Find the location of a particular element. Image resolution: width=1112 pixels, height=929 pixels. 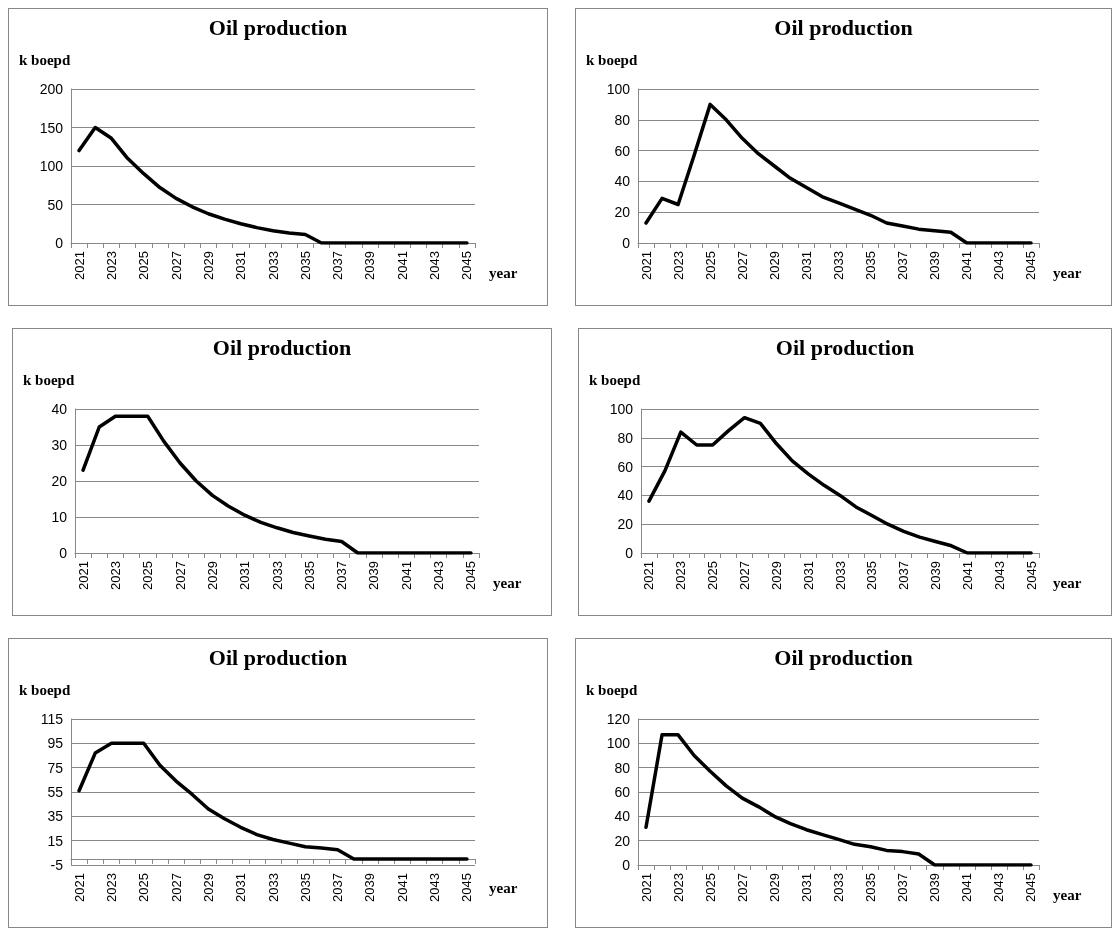

y-tick-label: 10 is located at coordinates (59, 517).